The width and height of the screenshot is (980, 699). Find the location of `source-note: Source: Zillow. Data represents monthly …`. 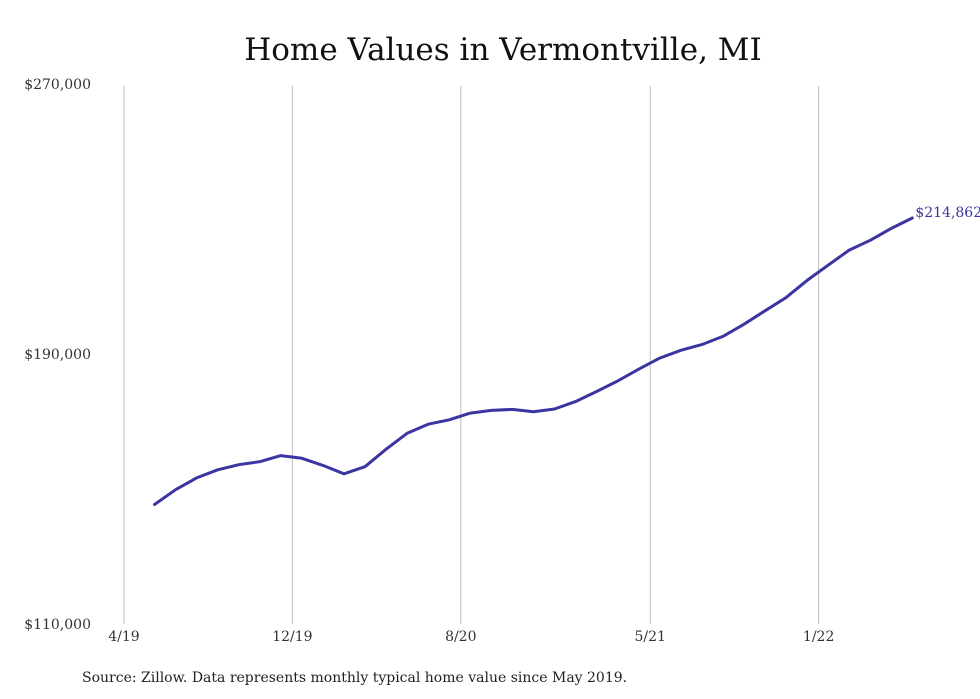

source-note: Source: Zillow. Data represents monthly … is located at coordinates (354, 678).